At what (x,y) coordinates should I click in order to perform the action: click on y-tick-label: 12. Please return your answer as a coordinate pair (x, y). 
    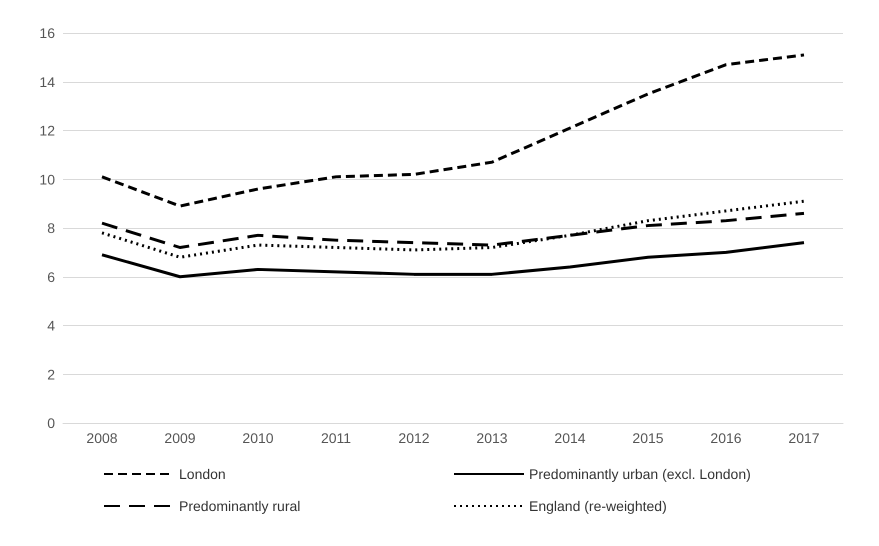
    Looking at the image, I should click on (47, 130).